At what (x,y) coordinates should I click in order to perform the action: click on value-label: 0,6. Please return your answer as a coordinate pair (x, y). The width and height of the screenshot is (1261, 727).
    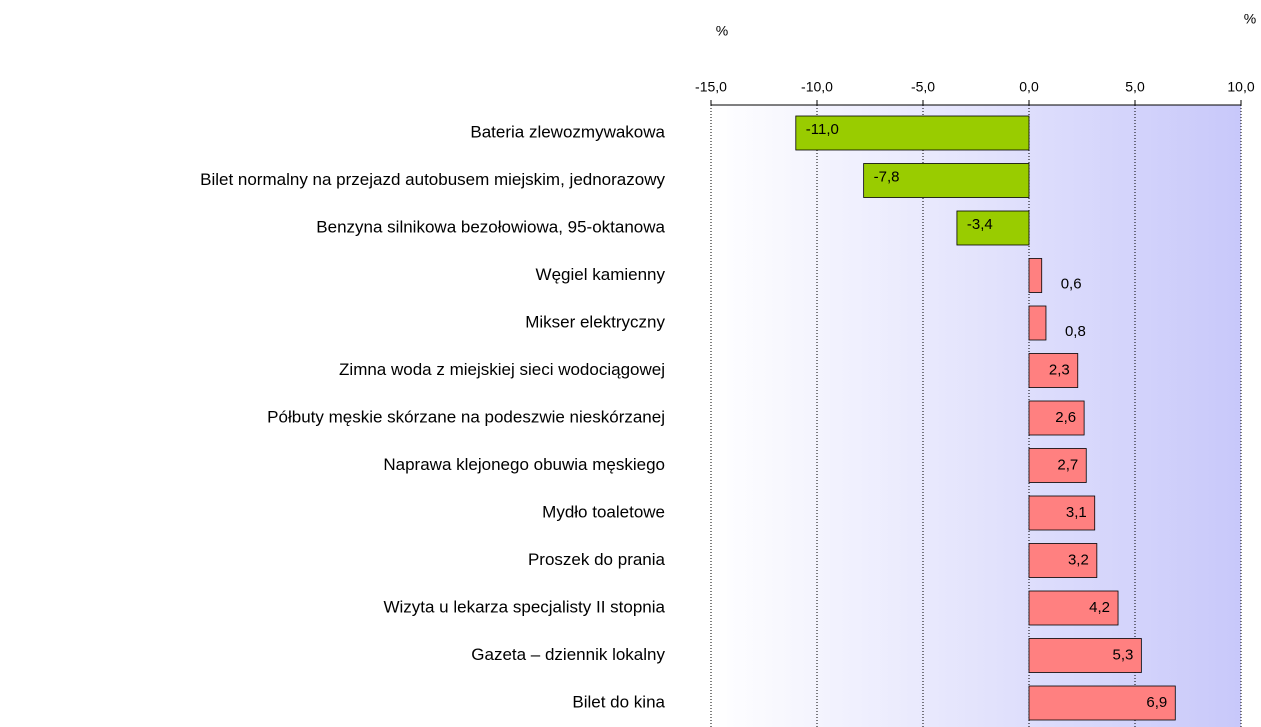
    Looking at the image, I should click on (1071, 283).